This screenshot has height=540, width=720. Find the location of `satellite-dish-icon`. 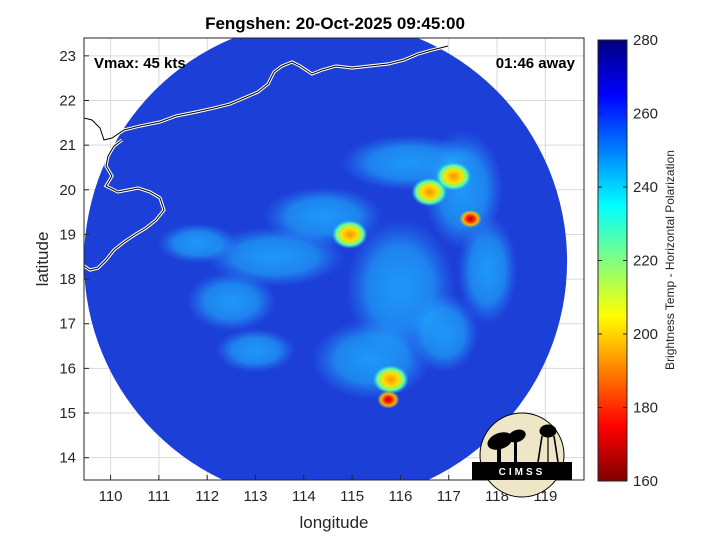

satellite-dish-icon is located at coordinates (506, 445).